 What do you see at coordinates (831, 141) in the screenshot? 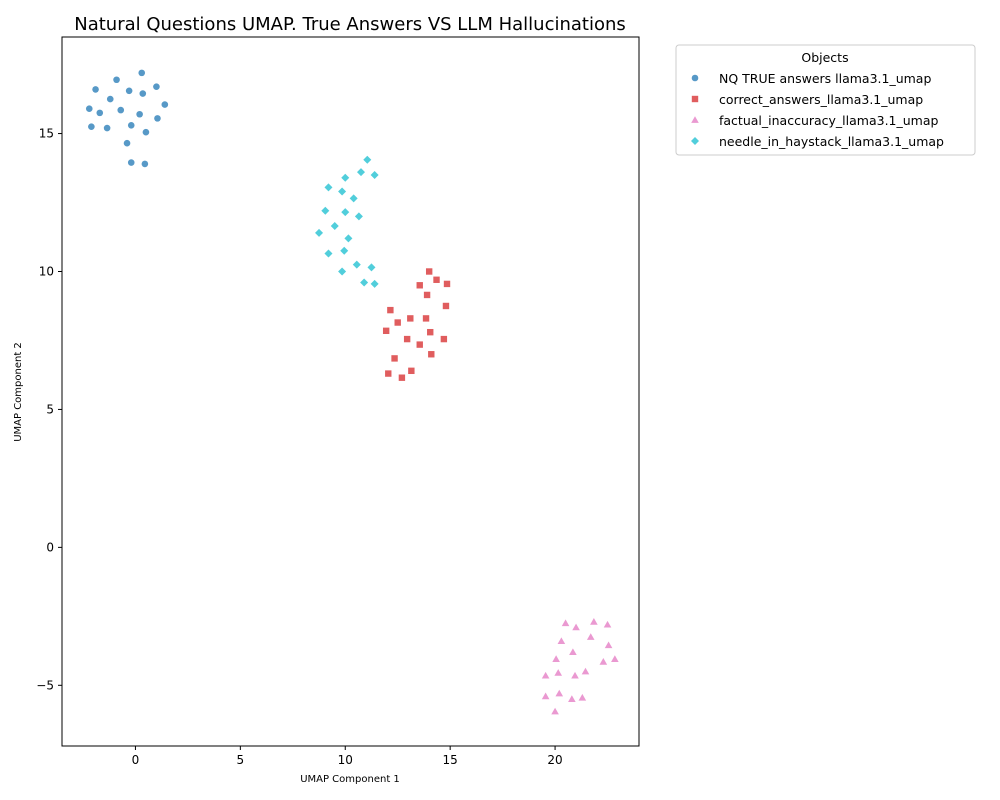
I see `legend-label: needle_in_haystack_llama3.1_umap` at bounding box center [831, 141].